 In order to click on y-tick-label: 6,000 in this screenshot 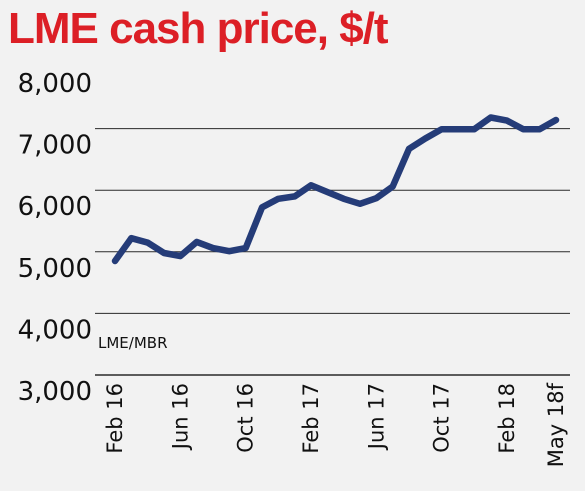, I will do `click(55, 207)`.